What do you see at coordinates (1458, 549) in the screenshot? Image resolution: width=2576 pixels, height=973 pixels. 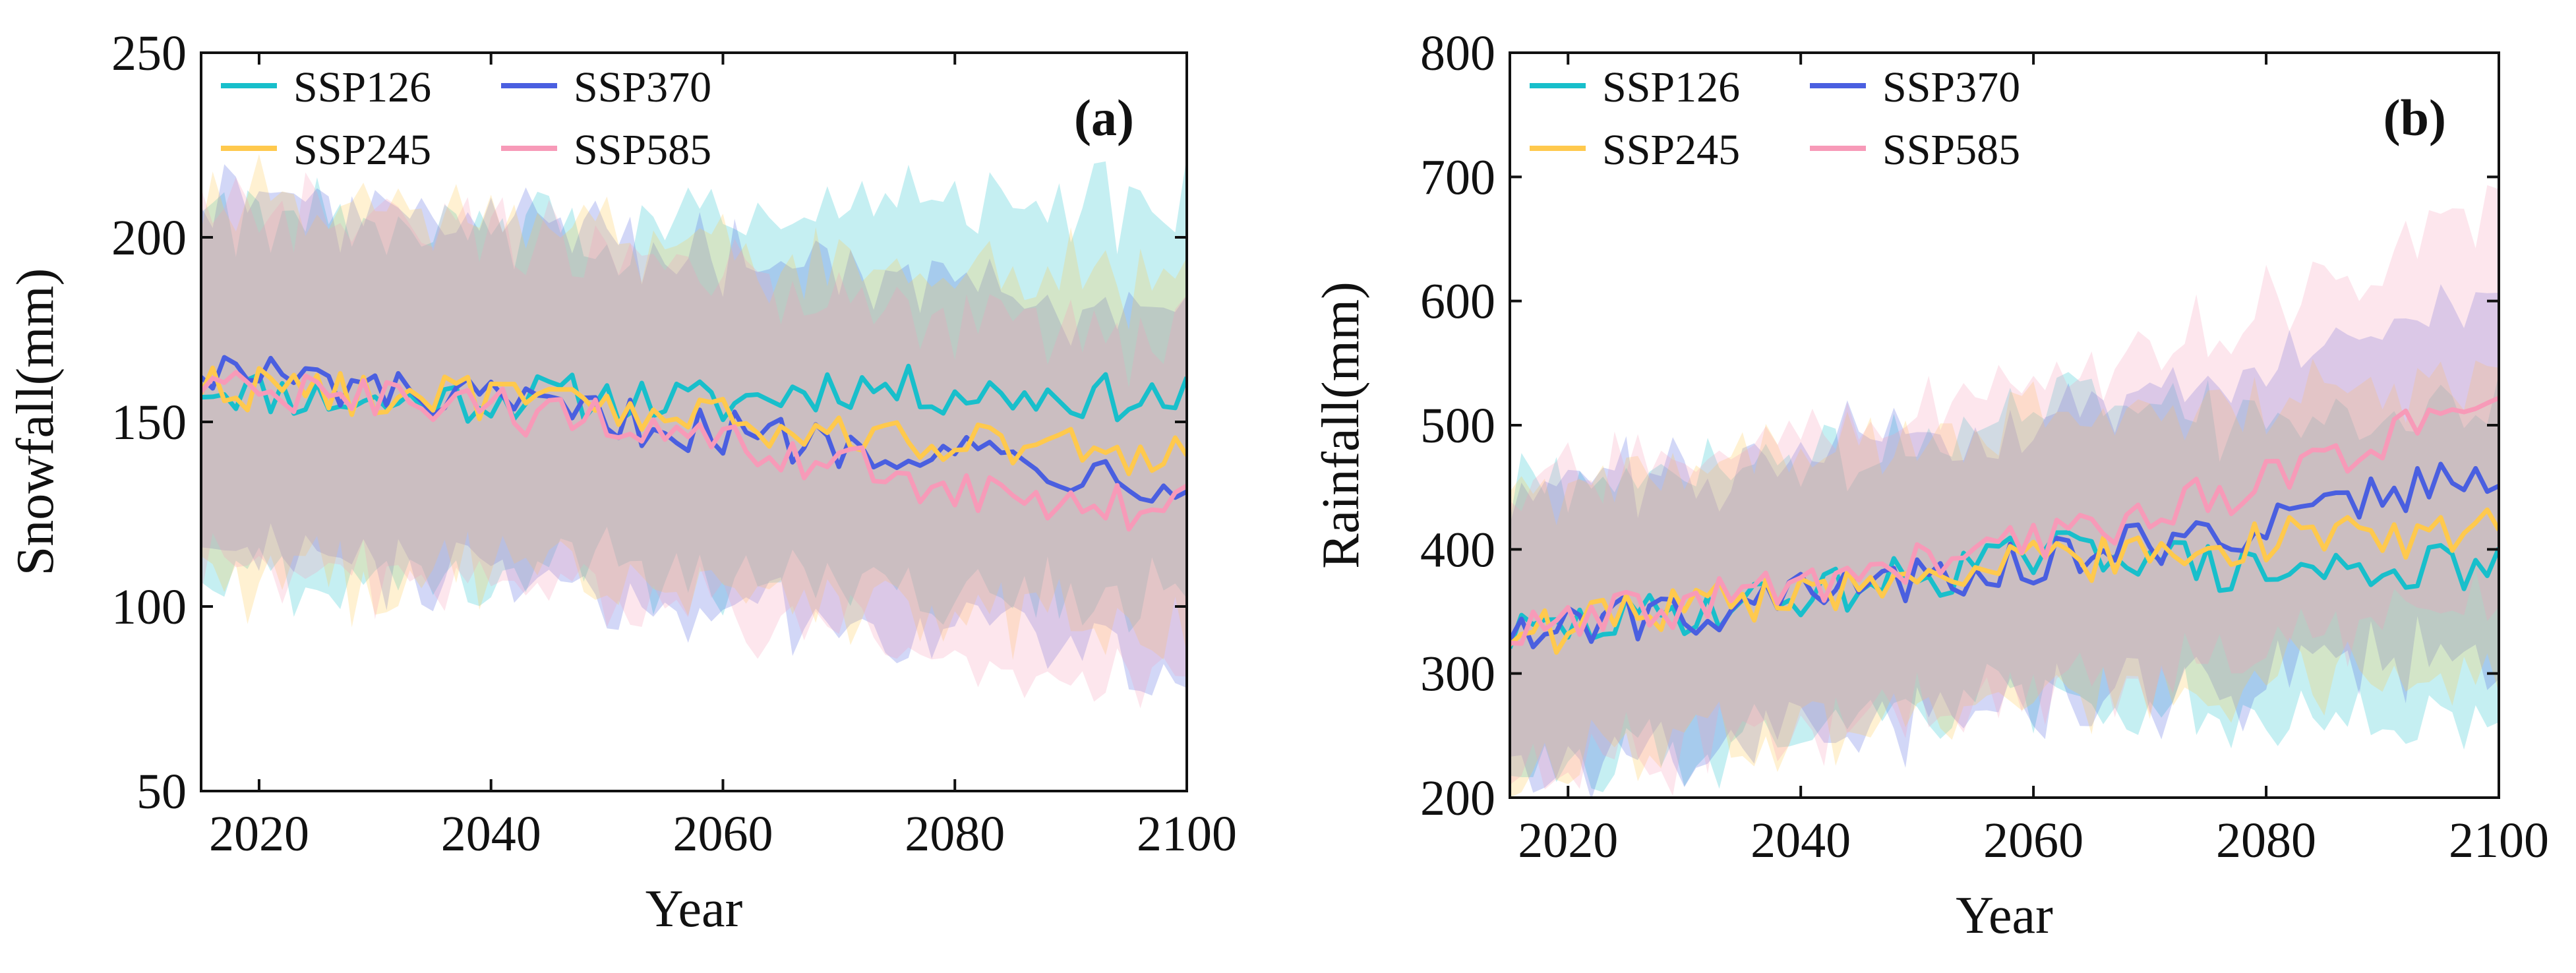 I see `y-tick-label: 400` at bounding box center [1458, 549].